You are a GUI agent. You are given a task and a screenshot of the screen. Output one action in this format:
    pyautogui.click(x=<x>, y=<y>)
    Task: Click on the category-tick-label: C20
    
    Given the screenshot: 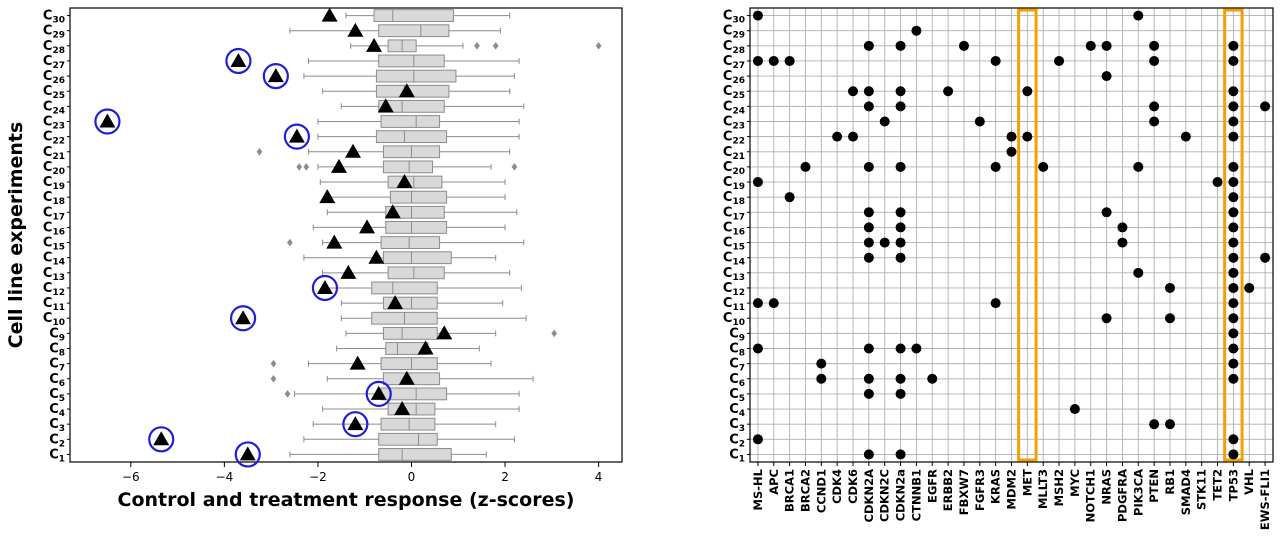 What is the action you would take?
    pyautogui.click(x=734, y=168)
    